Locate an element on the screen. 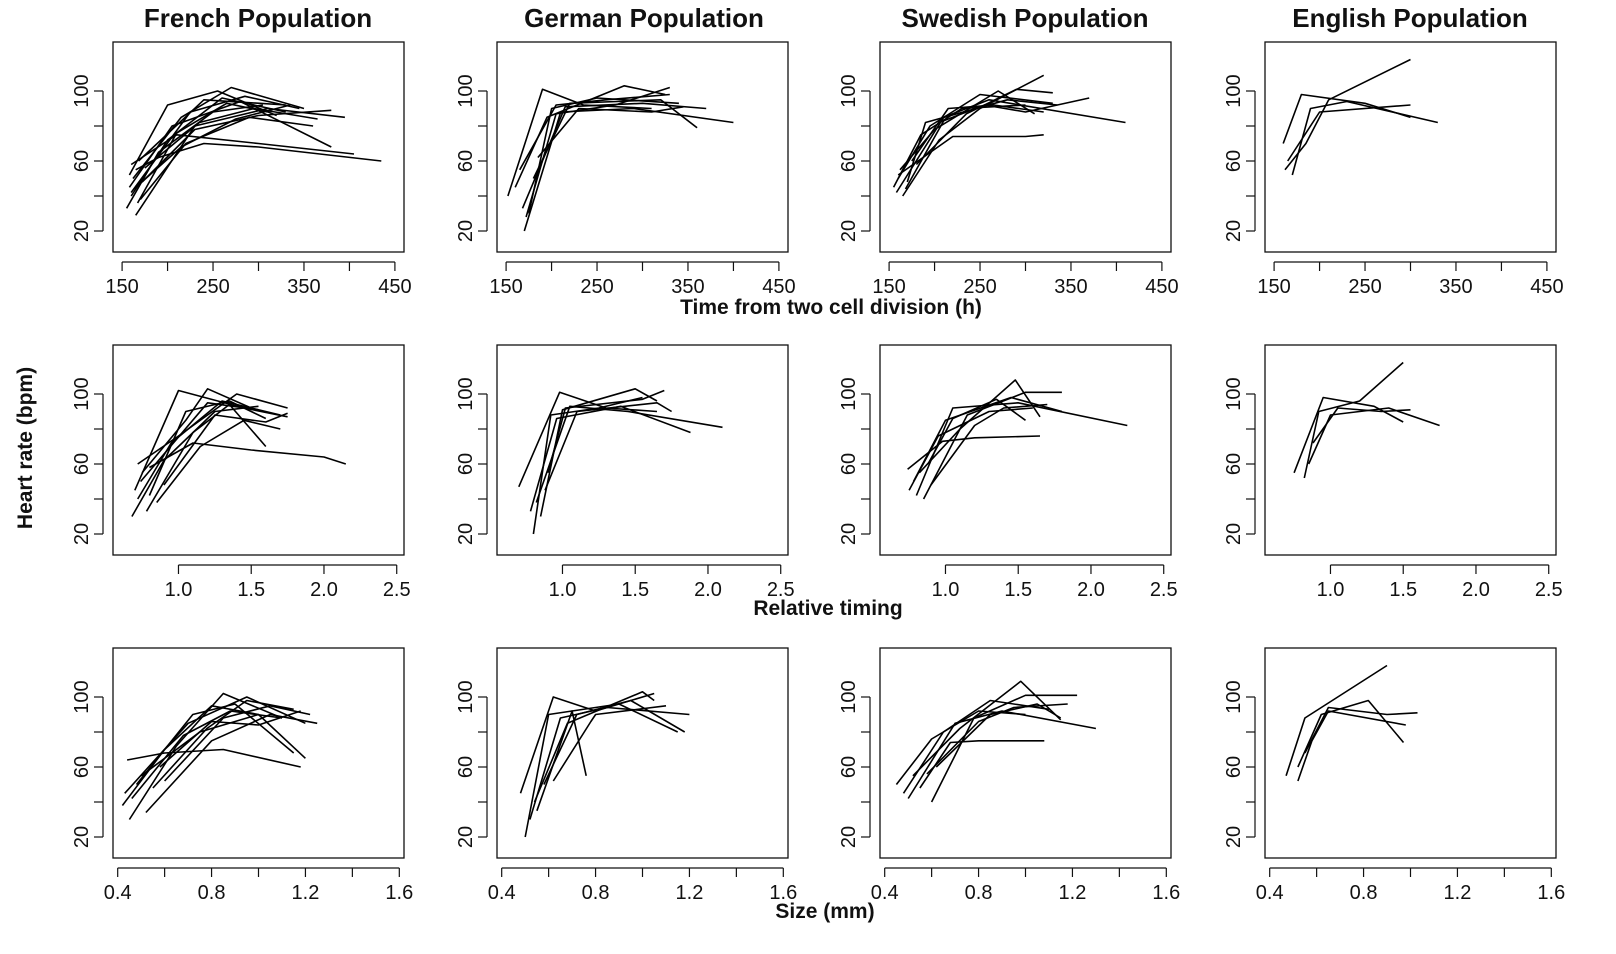  x-axis-title-row-1: Time from two cell division (h) is located at coordinates (831, 307).